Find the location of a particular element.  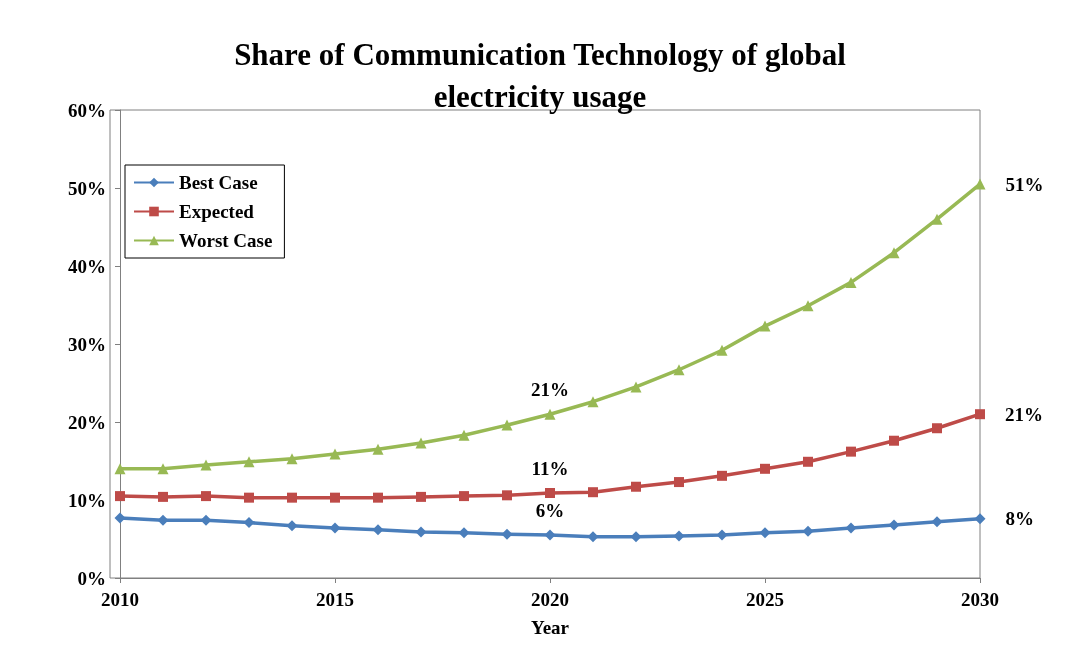

y-tick-label: 0% is located at coordinates (91, 578).